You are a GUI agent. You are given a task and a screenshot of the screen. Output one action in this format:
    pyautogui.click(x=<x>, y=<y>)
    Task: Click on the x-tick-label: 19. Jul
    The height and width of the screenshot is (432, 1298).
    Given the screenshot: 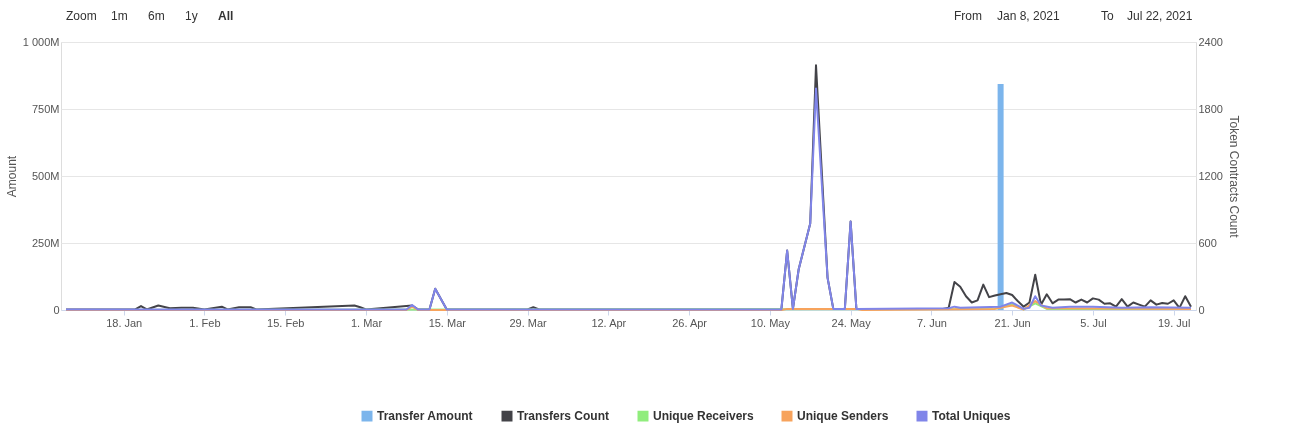 What is the action you would take?
    pyautogui.click(x=1174, y=322)
    